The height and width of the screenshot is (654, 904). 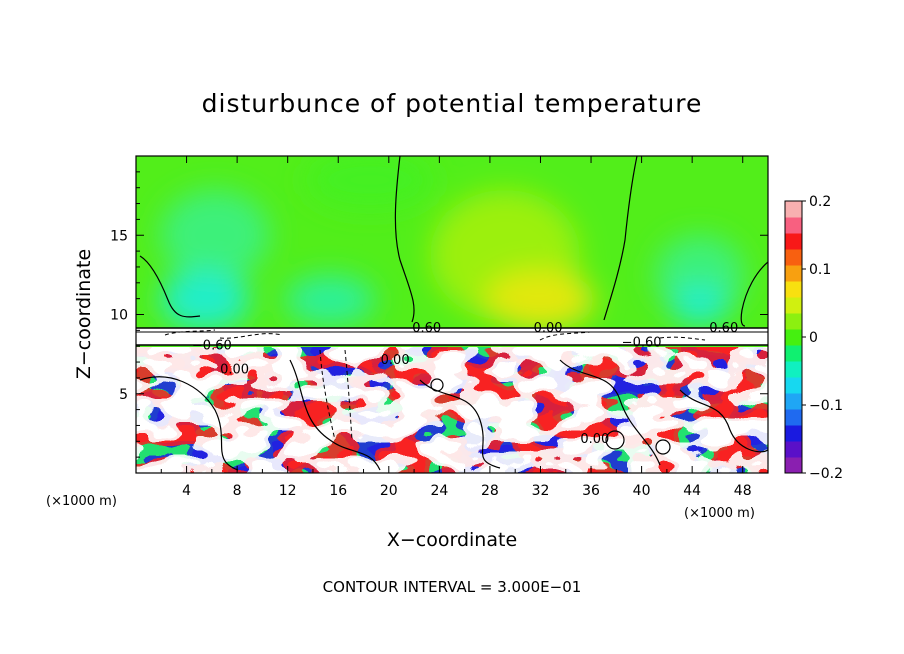 I want to click on colorbar-tick-label: 0.1, so click(x=820, y=270).